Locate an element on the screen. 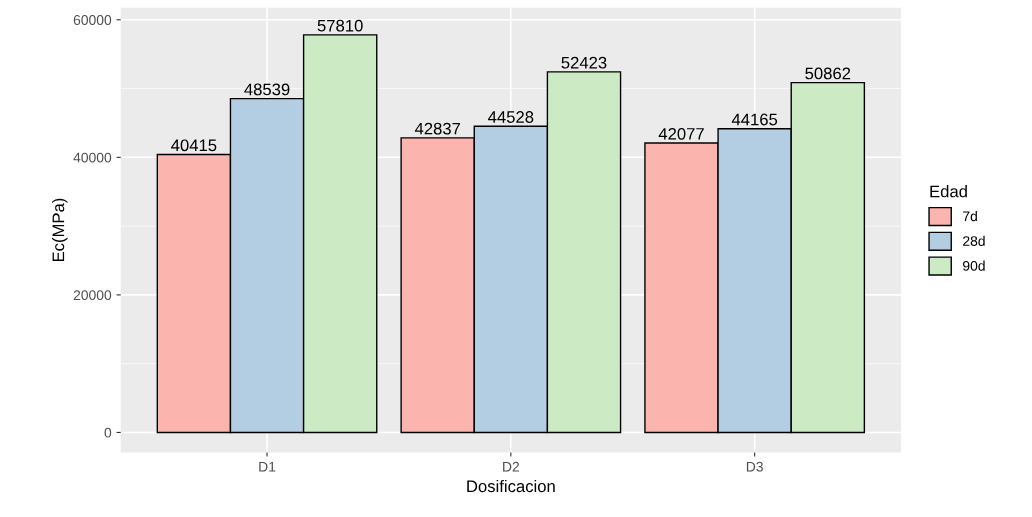  data-label: 42837 is located at coordinates (437, 128).